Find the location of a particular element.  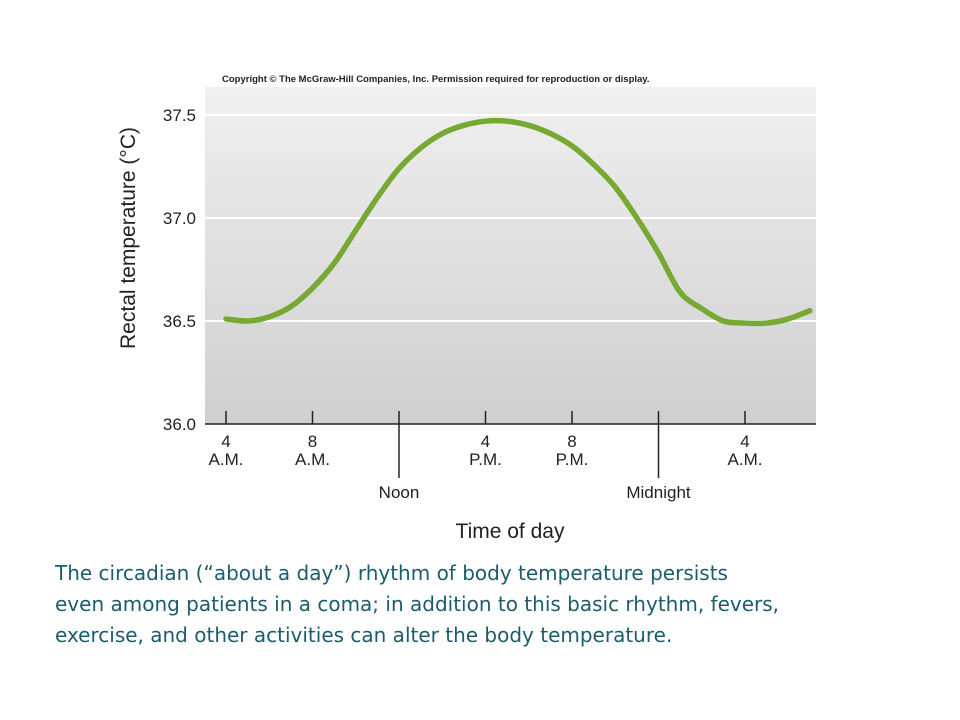

x-tick-label: Midnight is located at coordinates (658, 492).